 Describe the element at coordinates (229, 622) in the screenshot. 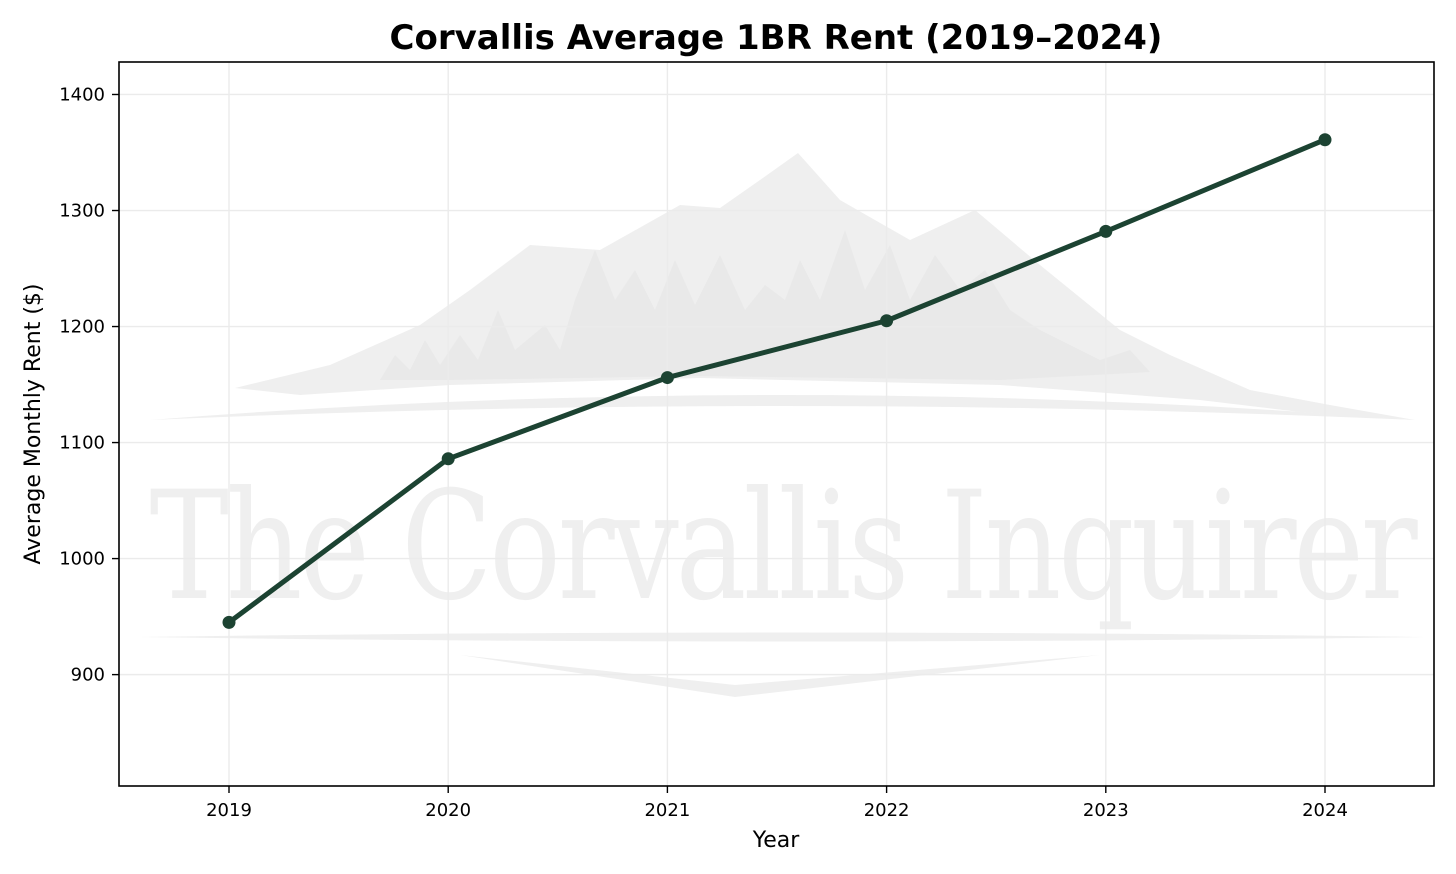

I see `data-point-2019` at that location.